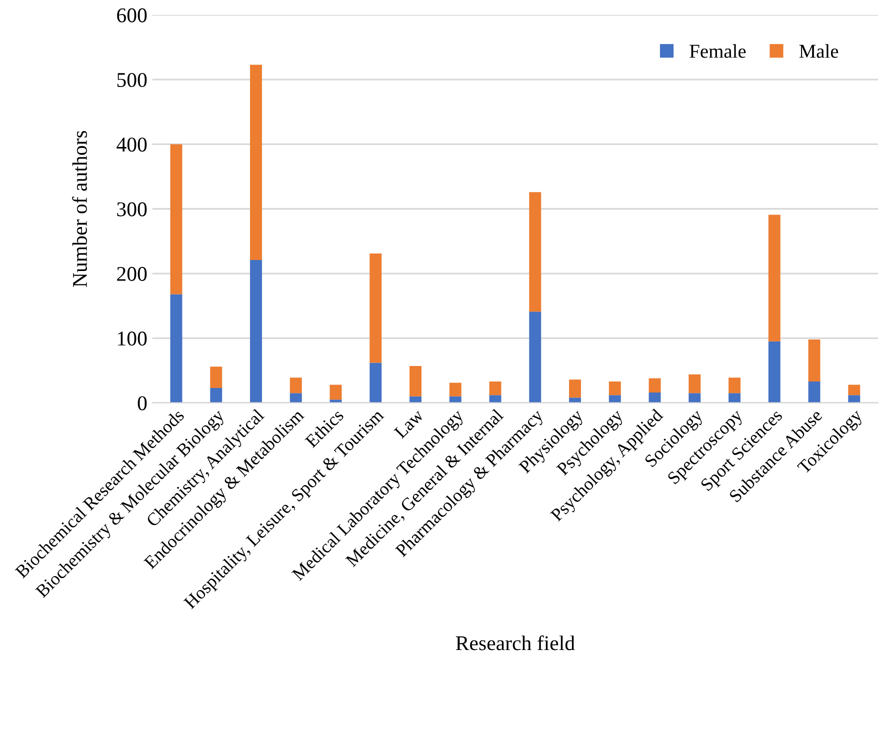 The height and width of the screenshot is (746, 896). I want to click on y-tick-label: 500, so click(132, 80).